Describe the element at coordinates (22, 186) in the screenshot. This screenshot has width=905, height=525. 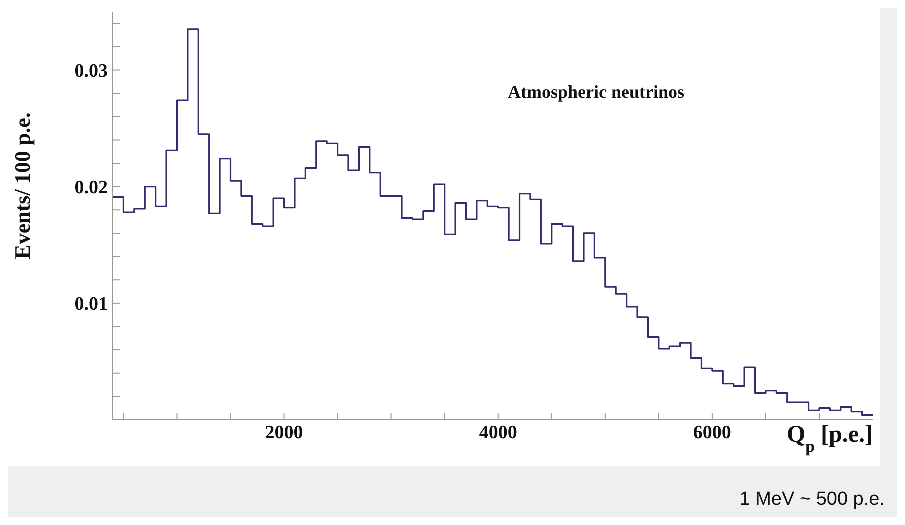
I see `y-axis-title: Events/ 100 p.e.` at that location.